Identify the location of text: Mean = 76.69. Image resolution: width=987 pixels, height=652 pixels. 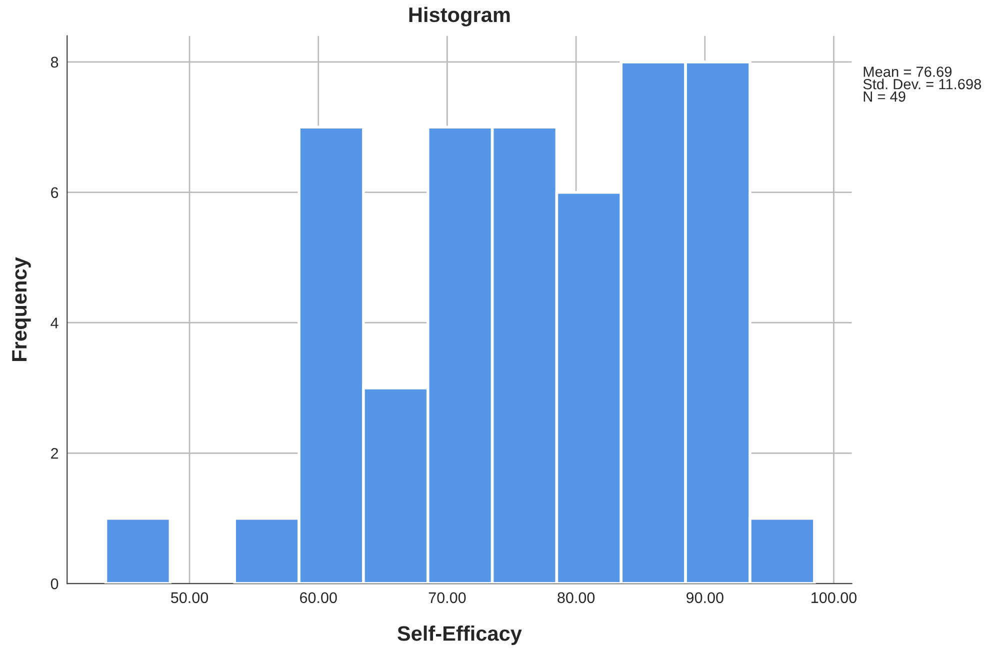
(908, 71).